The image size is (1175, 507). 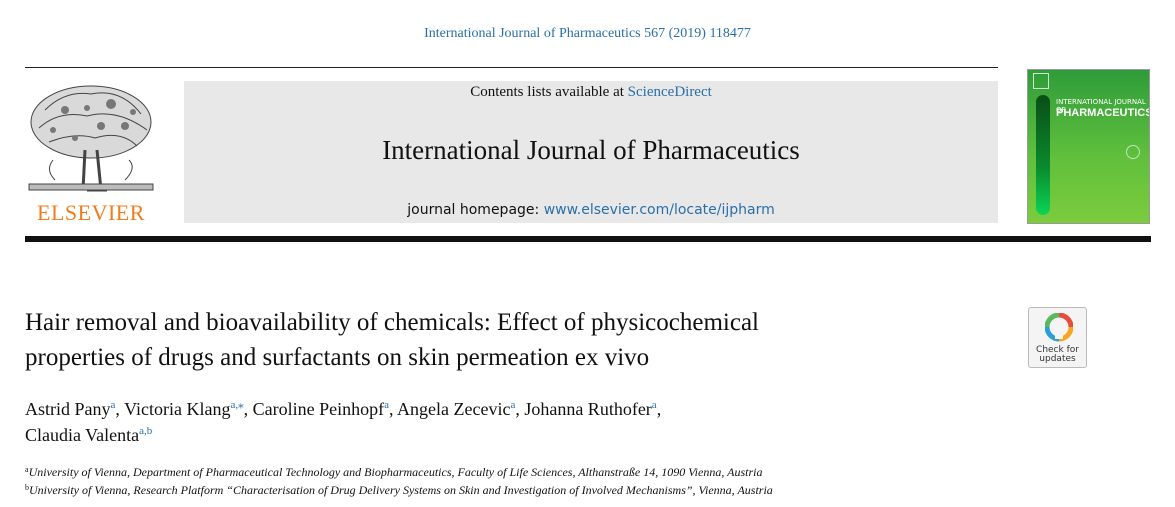 I want to click on cover-emblem-icon, so click(x=1133, y=152).